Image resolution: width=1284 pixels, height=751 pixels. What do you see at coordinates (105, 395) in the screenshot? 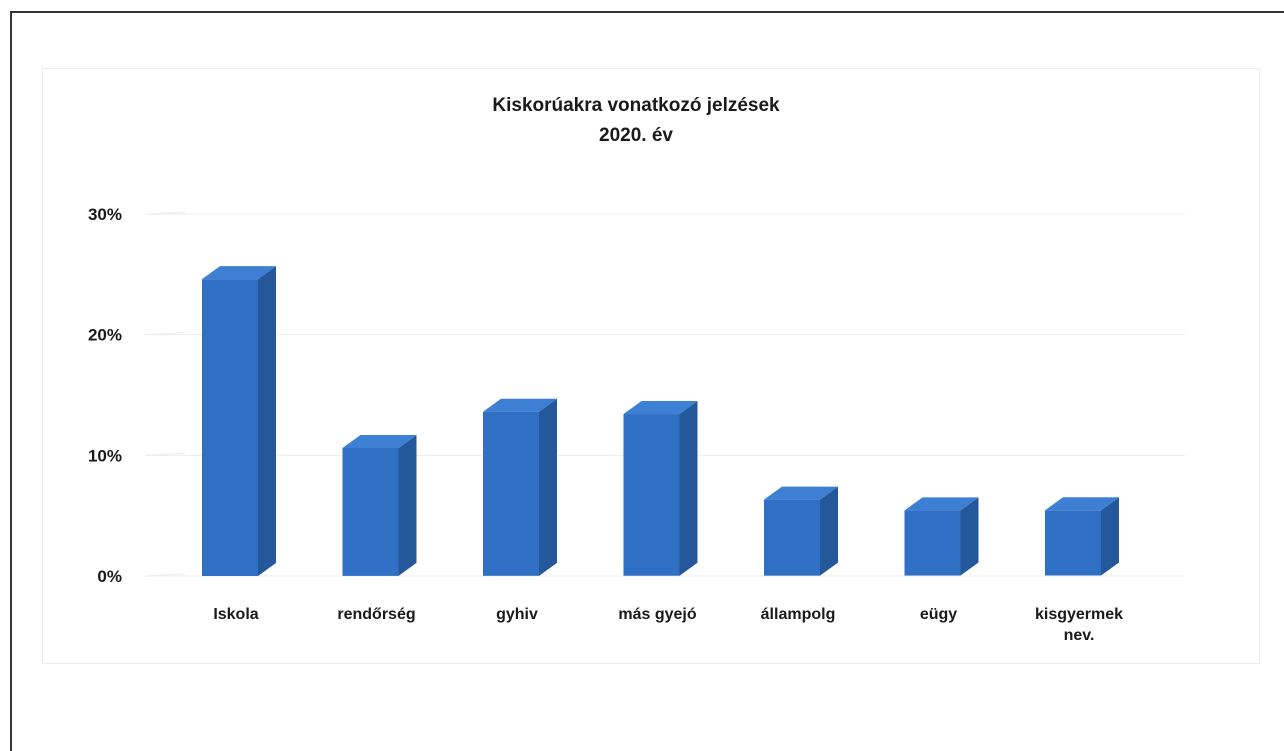
I see `y-axis-ticks: 0% 10% 20% 30%` at bounding box center [105, 395].